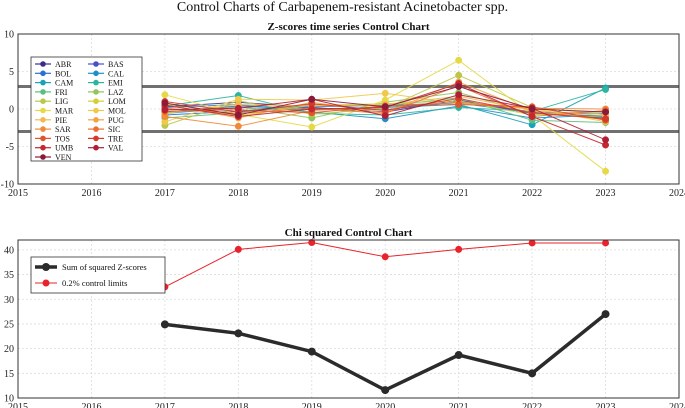 This screenshot has height=408, width=685. Describe the element at coordinates (61, 92) in the screenshot. I see `legend-label: FRI` at that location.